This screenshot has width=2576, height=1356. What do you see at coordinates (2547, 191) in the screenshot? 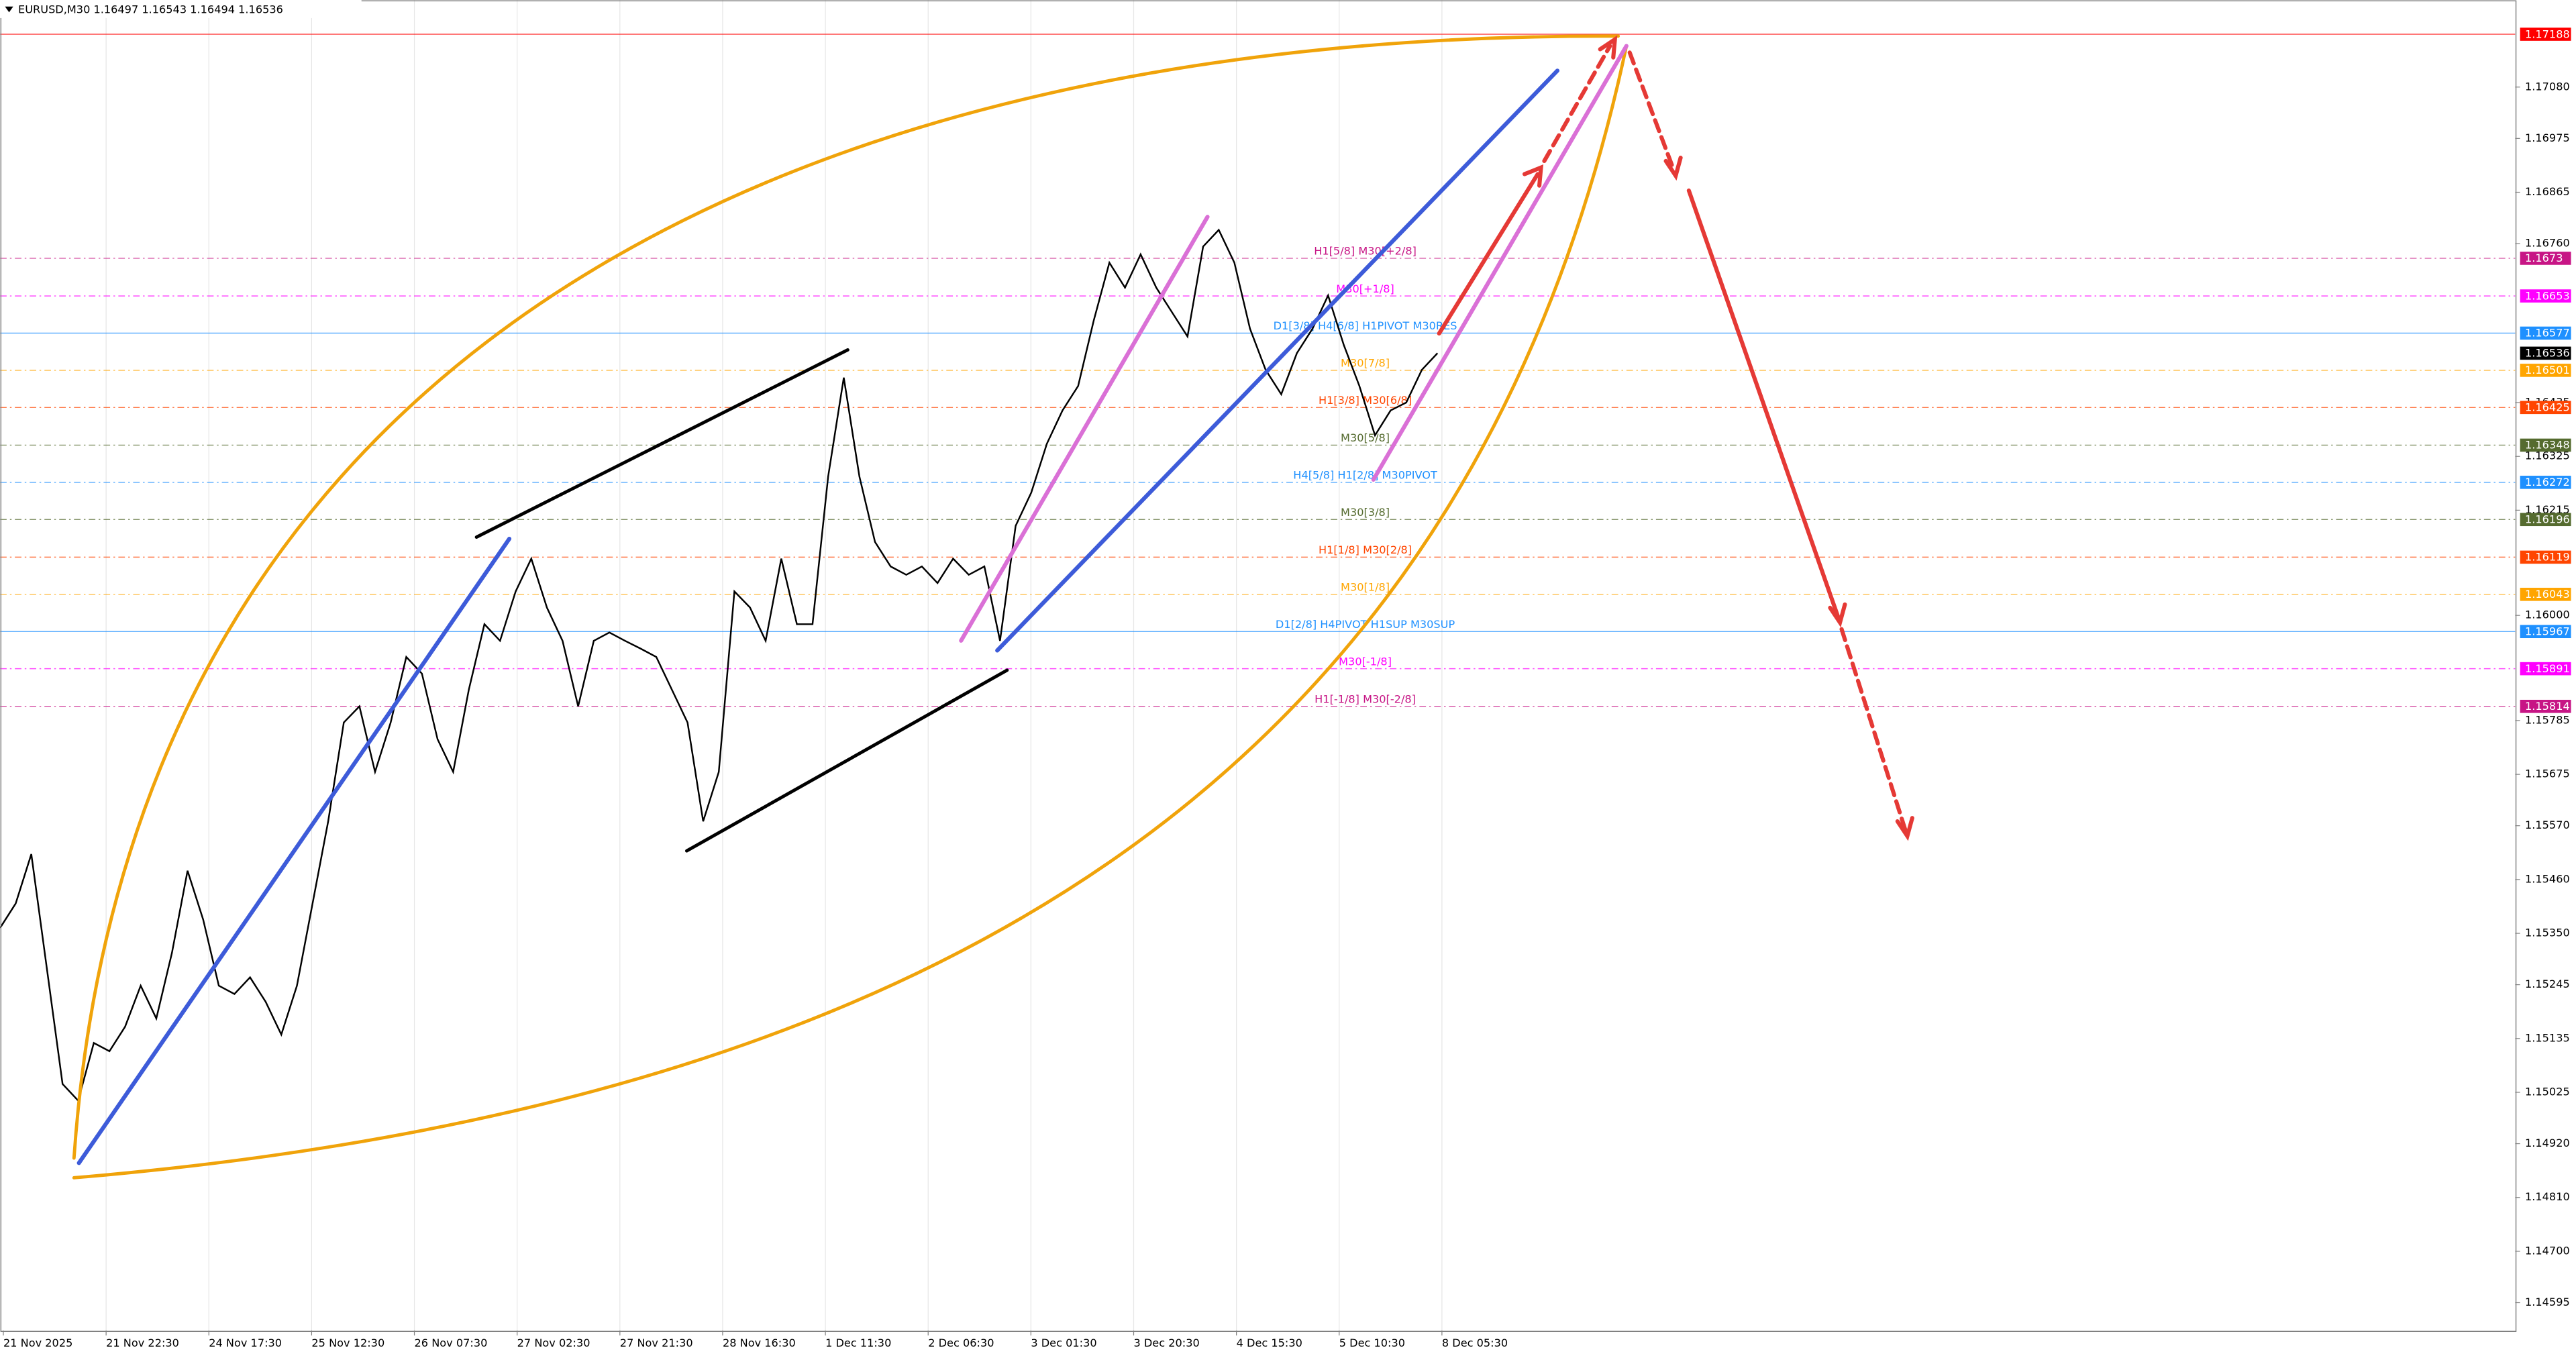
I see `y-tick-label: 1.16865` at bounding box center [2547, 191].